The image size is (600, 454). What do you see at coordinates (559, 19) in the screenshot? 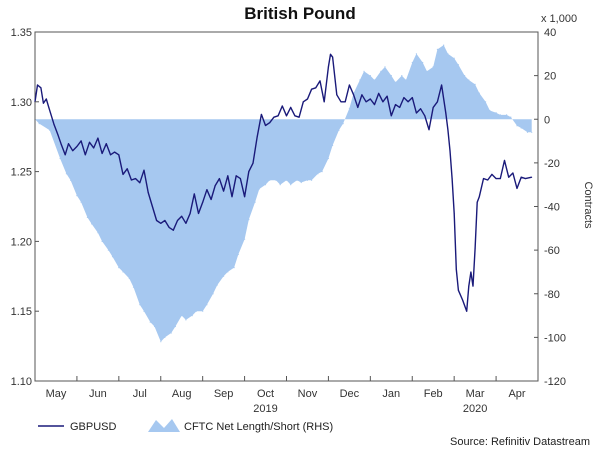
I see `right-axis-multiplier: x 1,000` at bounding box center [559, 19].